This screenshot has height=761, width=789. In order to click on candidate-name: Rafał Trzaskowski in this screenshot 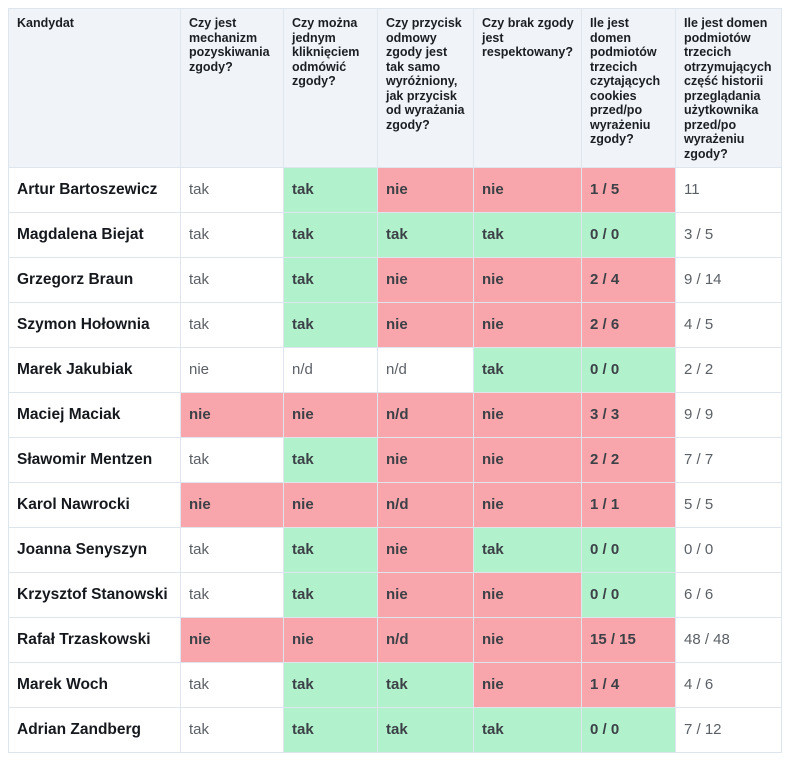, I will do `click(94, 640)`.